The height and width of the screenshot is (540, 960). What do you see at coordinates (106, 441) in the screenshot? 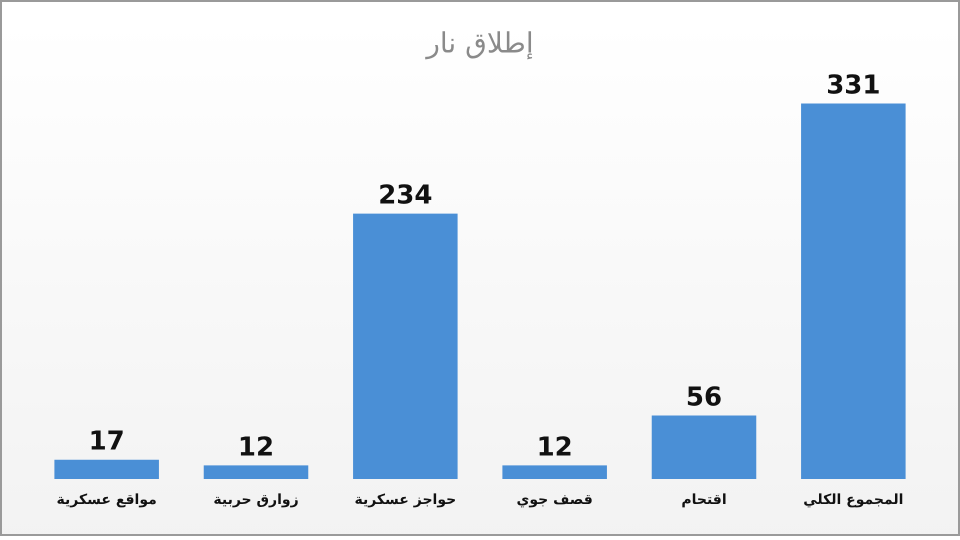
I see `data-label: 17` at bounding box center [106, 441].